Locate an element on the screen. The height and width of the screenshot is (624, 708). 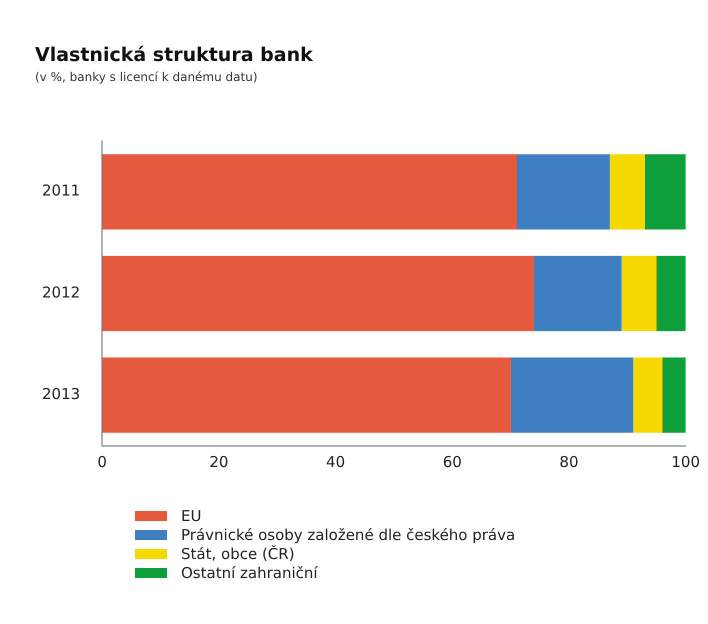
x-tick-label: 60 is located at coordinates (452, 461).